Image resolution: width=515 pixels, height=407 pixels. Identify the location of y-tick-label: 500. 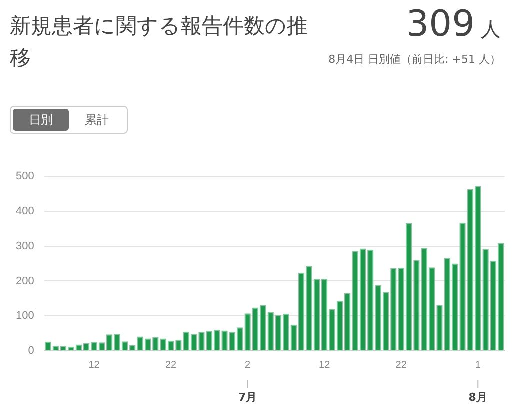
(25, 176).